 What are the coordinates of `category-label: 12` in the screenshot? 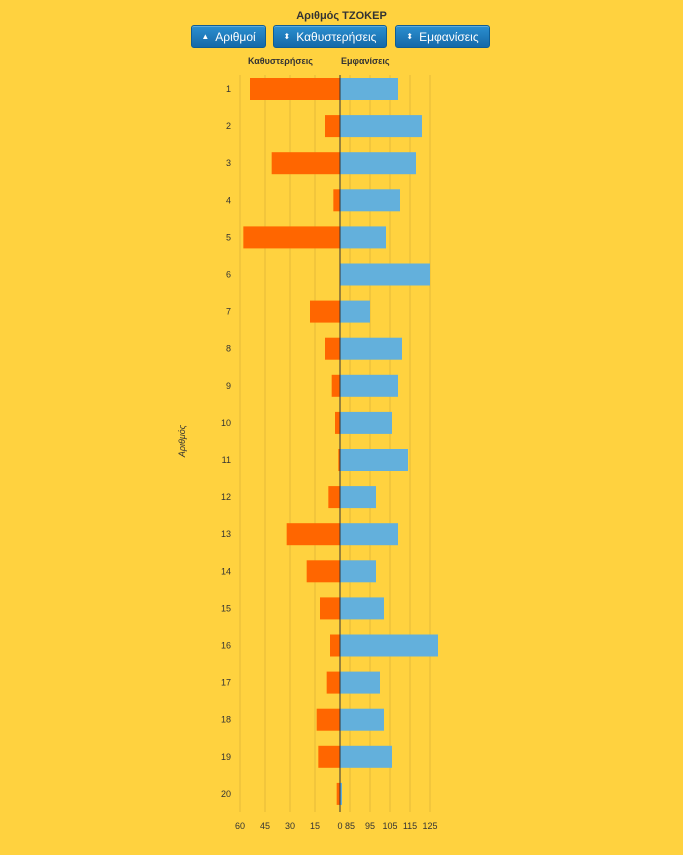 It's located at (226, 497).